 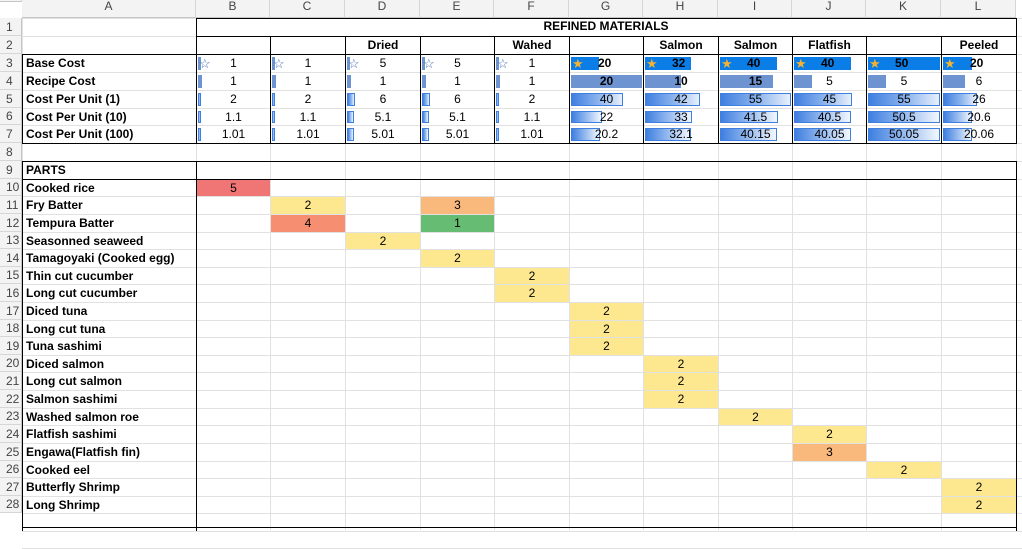 I want to click on row-header-6: 6, so click(x=11, y=116).